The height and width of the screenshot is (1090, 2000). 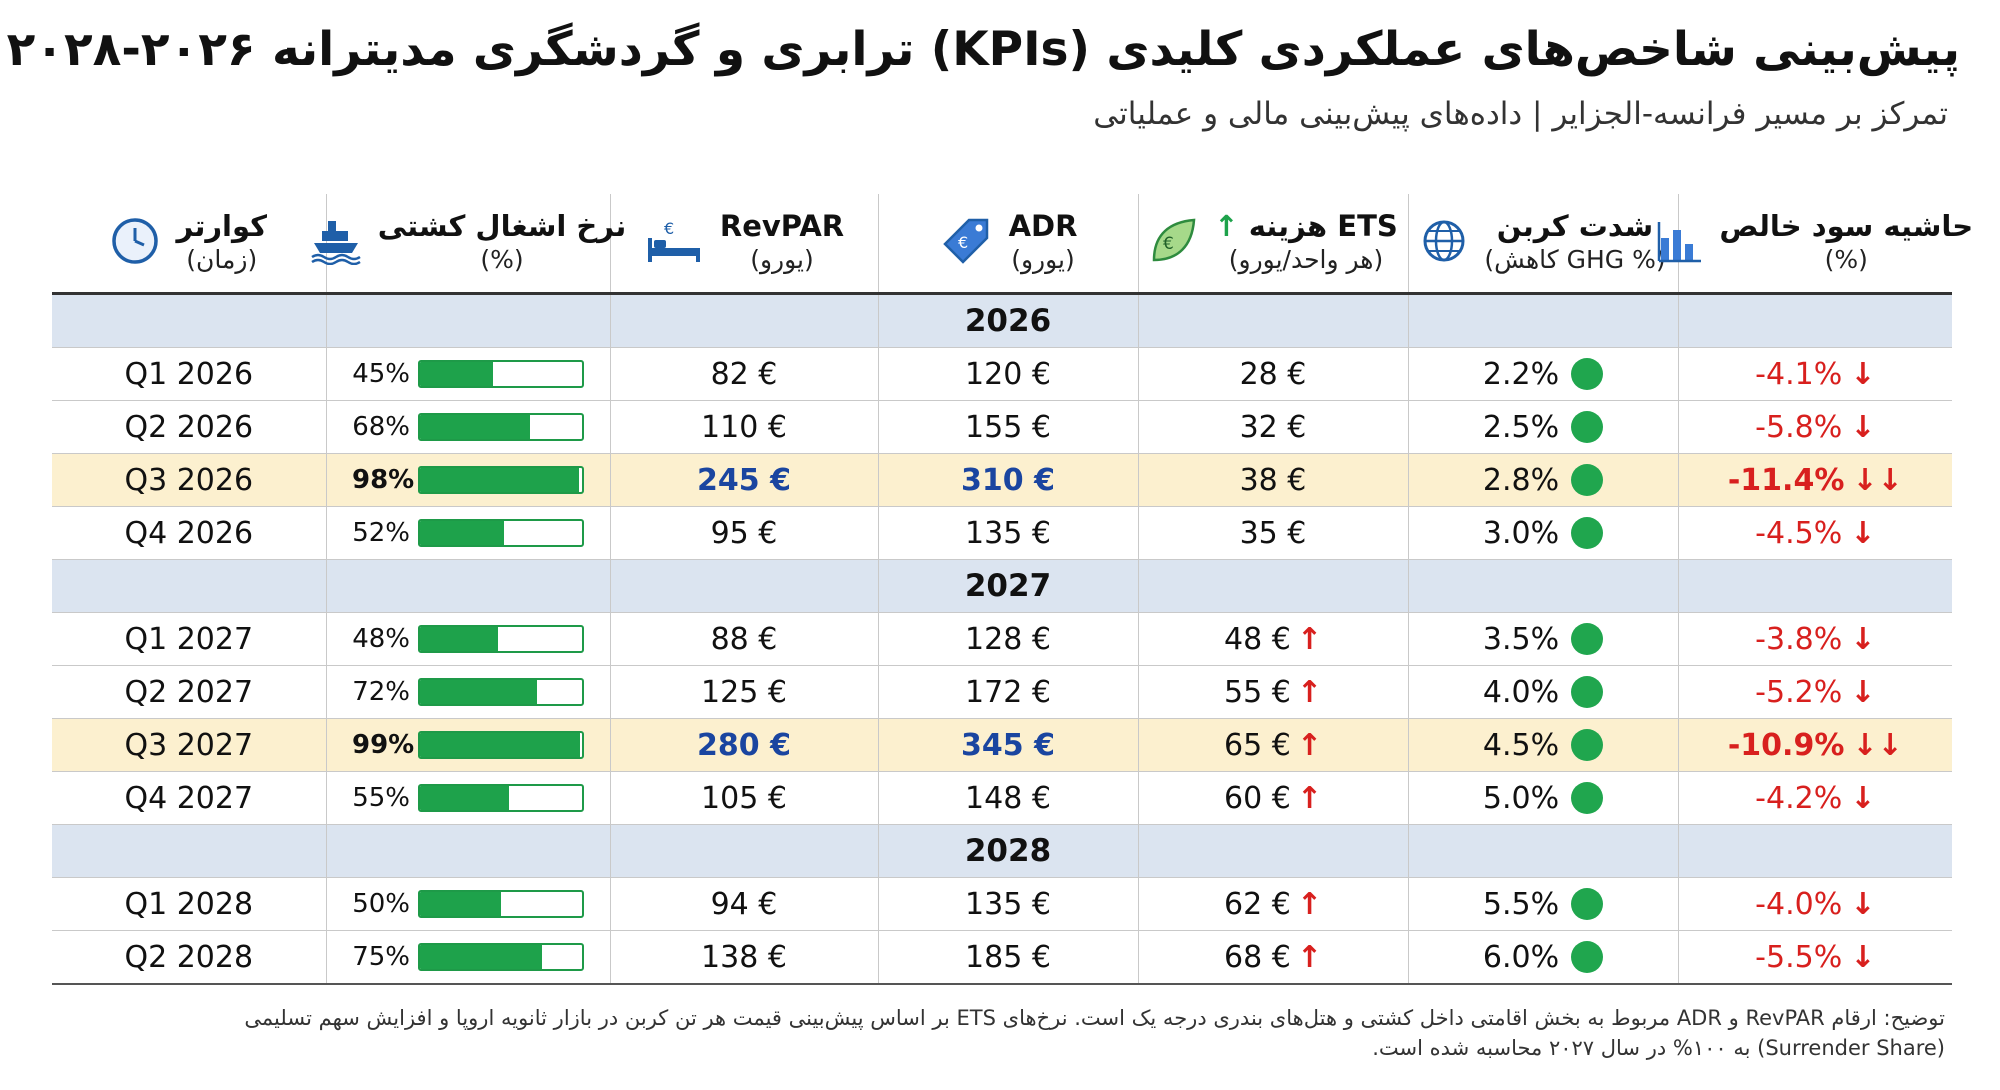 I want to click on occupancy-percent: 99%, so click(x=383, y=745).